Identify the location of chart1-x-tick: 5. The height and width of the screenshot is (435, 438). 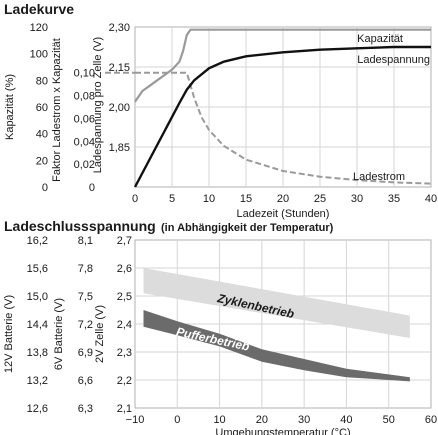
(172, 199).